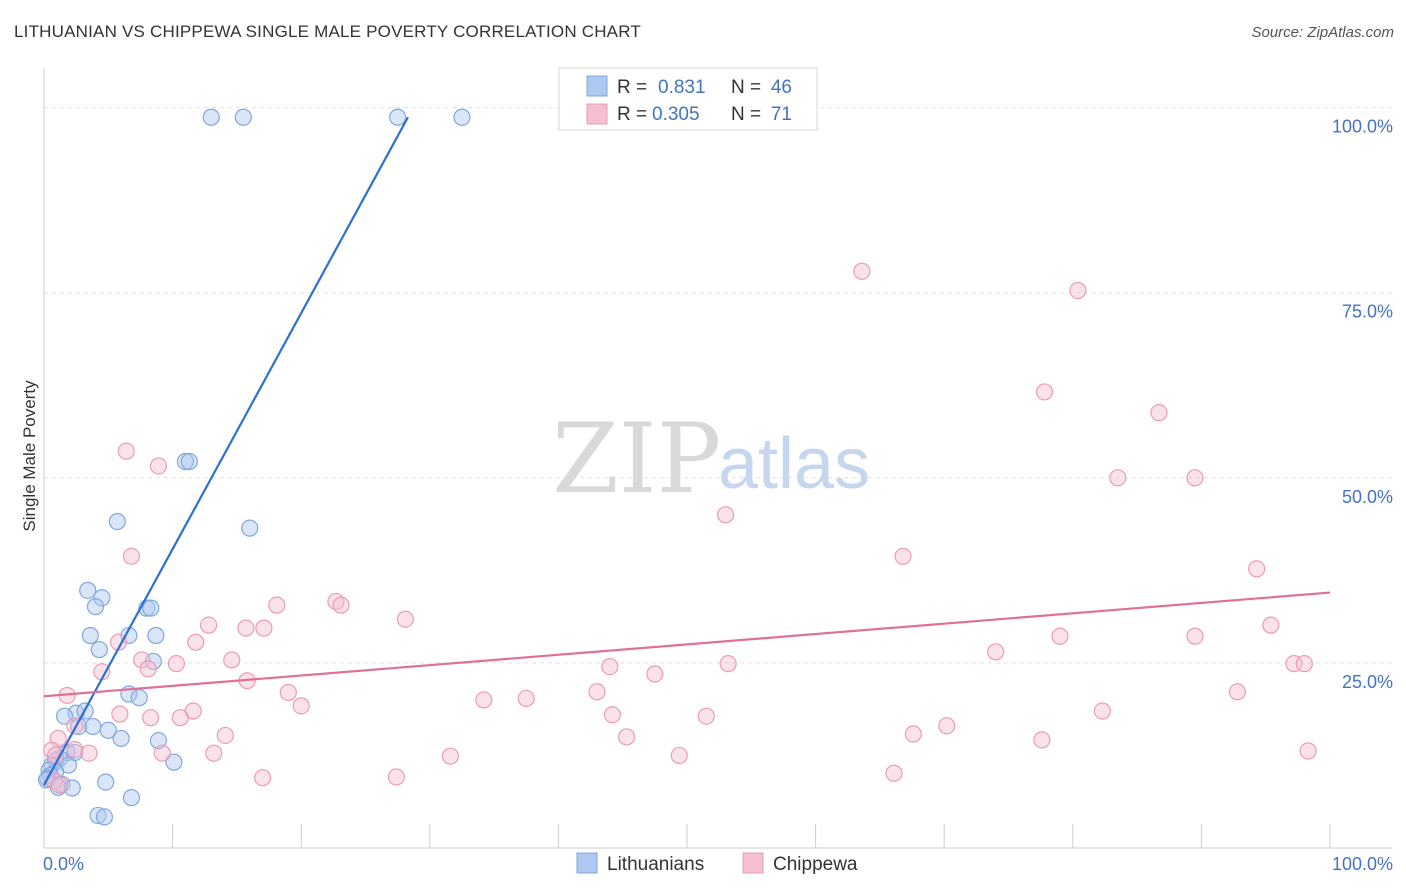 The width and height of the screenshot is (1406, 892). I want to click on legend-swatch-lithuanians, so click(597, 86).